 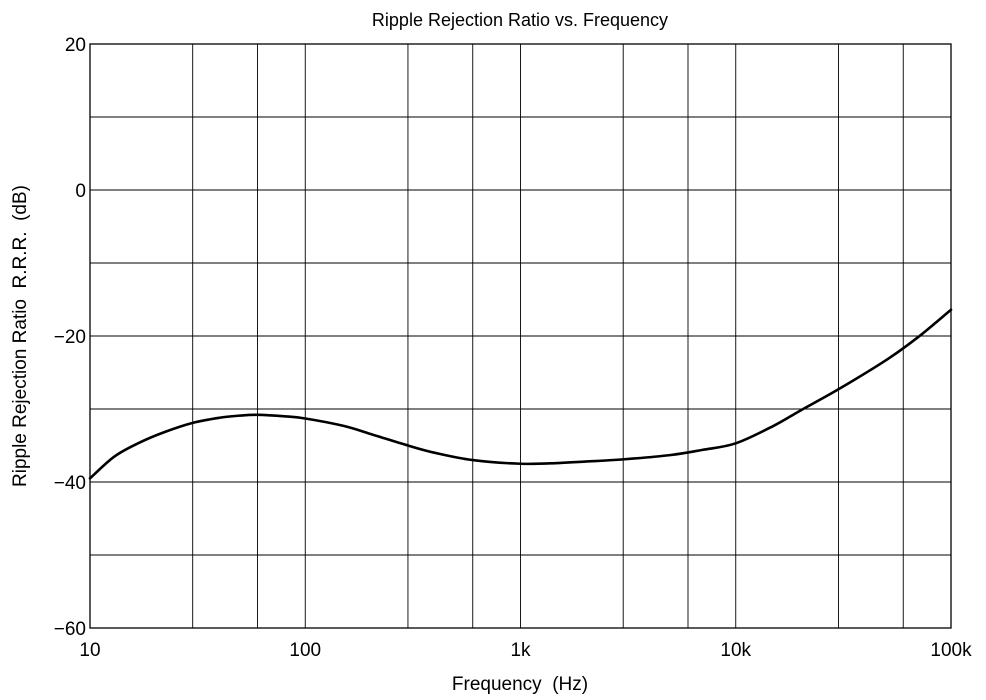 What do you see at coordinates (520, 684) in the screenshot?
I see `x-axis-label: Frequency (Hz)` at bounding box center [520, 684].